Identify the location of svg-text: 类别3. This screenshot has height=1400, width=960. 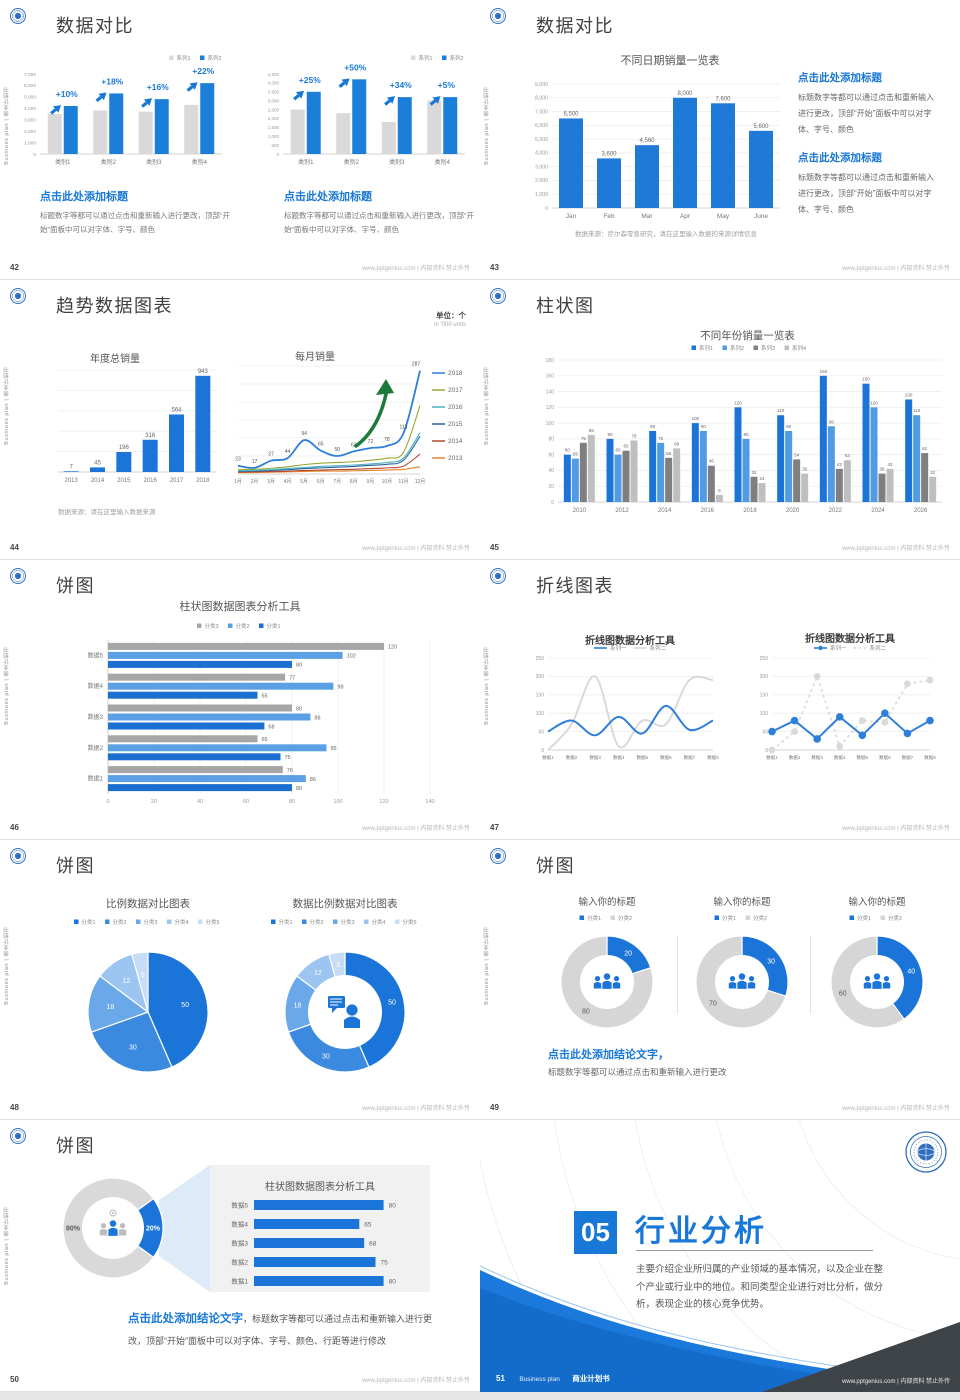
(154, 162).